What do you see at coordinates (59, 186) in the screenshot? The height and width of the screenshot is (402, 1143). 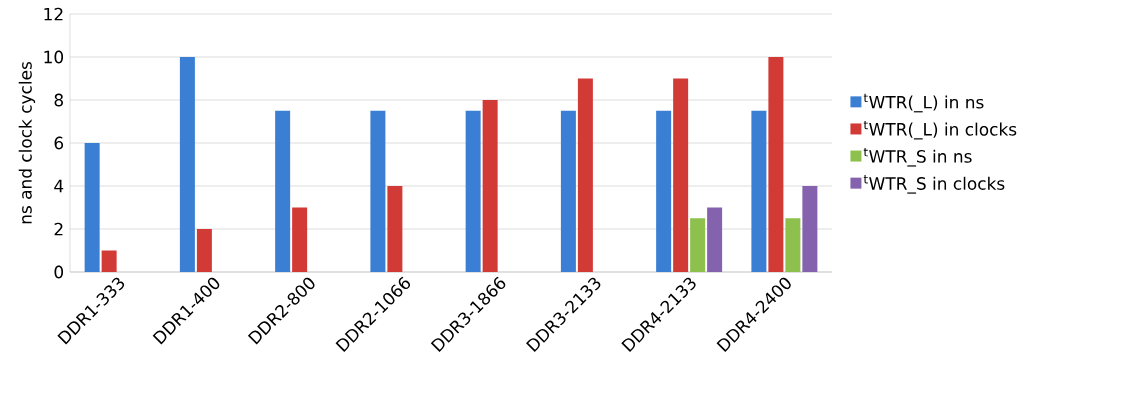 I see `y-tick-label: 4` at bounding box center [59, 186].